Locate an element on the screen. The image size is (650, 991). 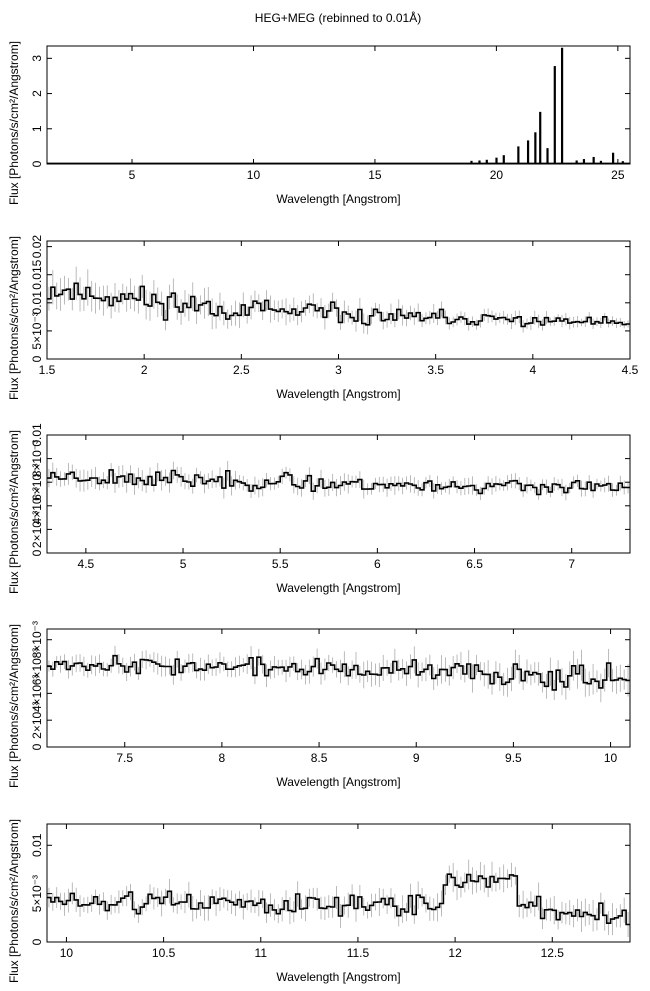
x-tick-label: 15 is located at coordinates (375, 175).